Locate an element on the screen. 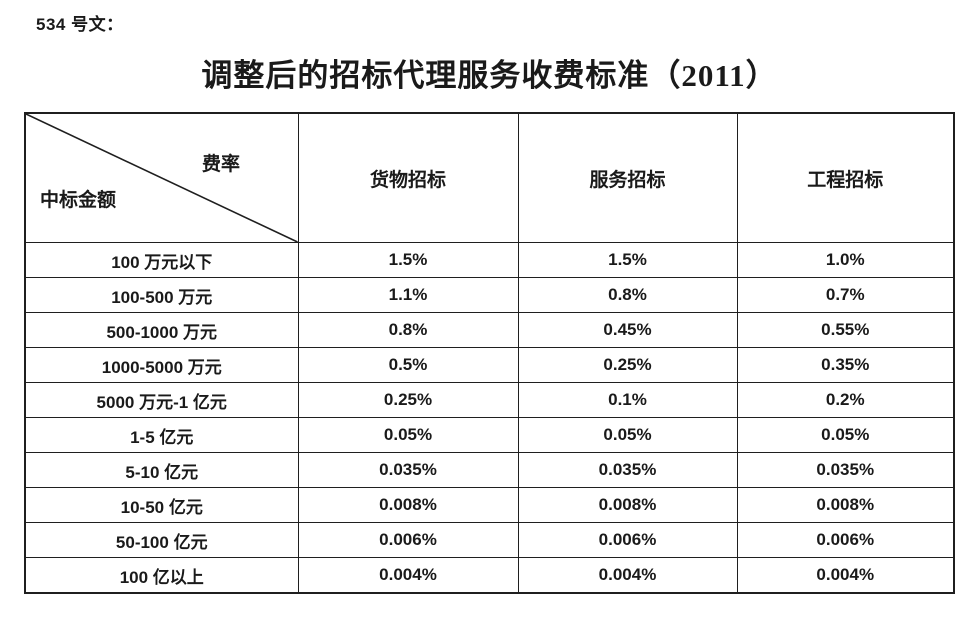 The height and width of the screenshot is (629, 979). amount-range-cell: 5-10 亿元 is located at coordinates (161, 470).